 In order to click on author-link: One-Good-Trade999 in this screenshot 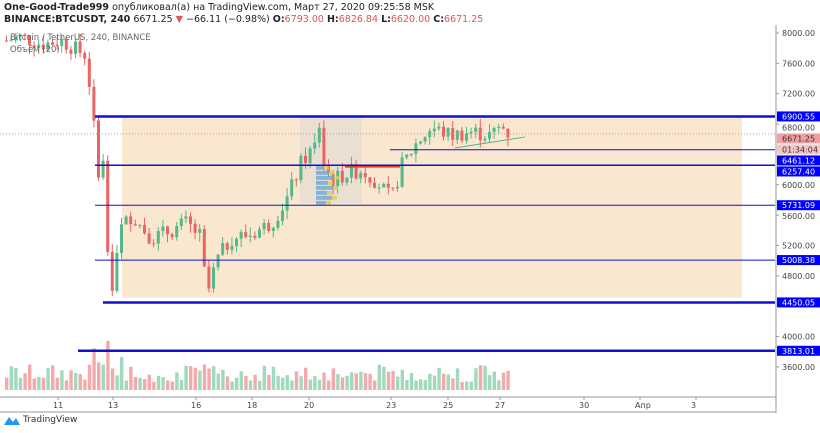, I will do `click(57, 7)`.